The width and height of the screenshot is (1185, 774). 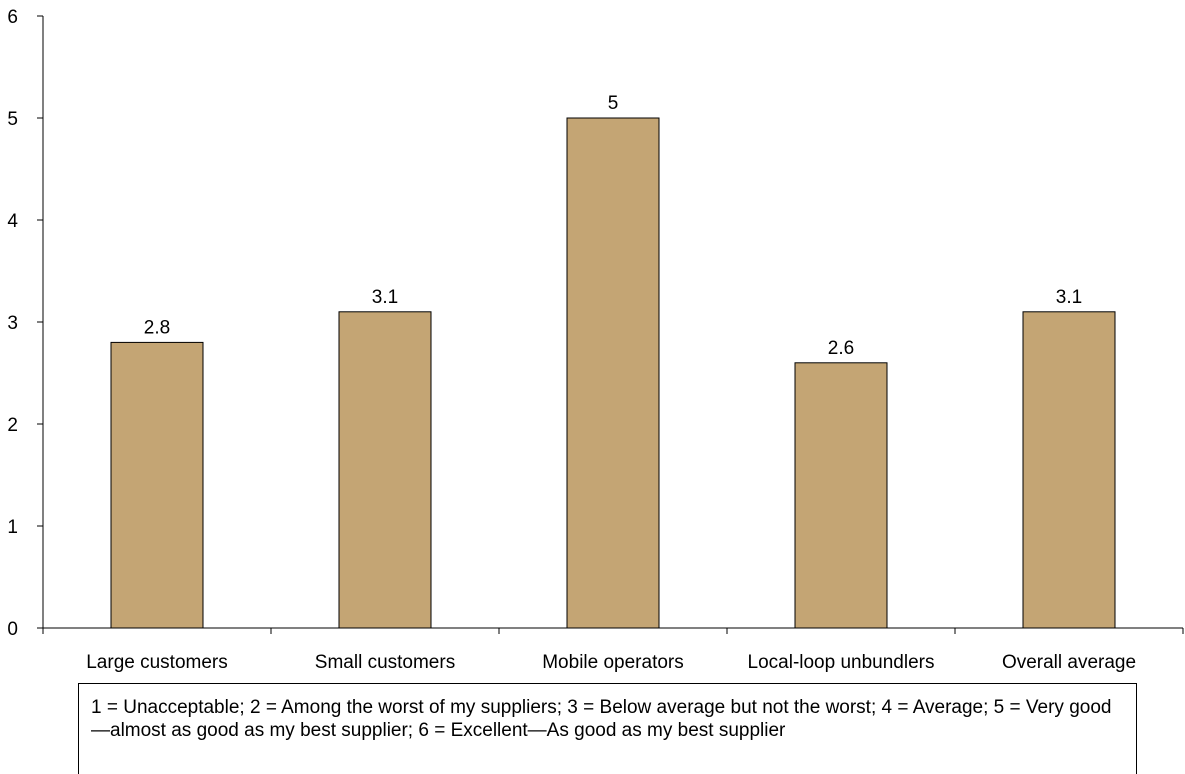 What do you see at coordinates (841, 348) in the screenshot?
I see `data-label: 2.6` at bounding box center [841, 348].